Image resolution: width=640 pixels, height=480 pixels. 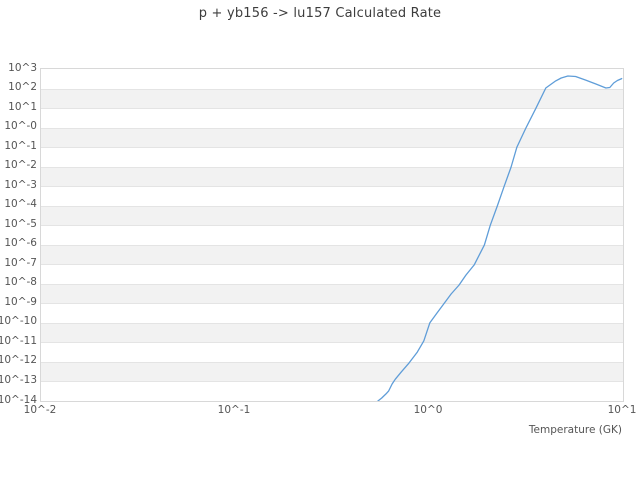 I want to click on y-tick-label: 10^-4, so click(x=20, y=204).